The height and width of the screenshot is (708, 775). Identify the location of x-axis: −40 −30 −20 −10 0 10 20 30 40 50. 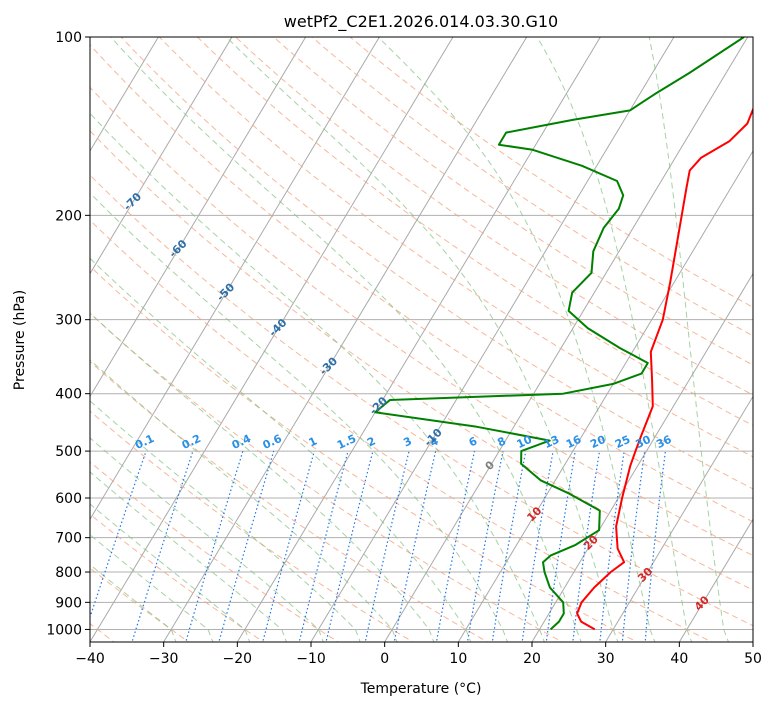
(418, 654).